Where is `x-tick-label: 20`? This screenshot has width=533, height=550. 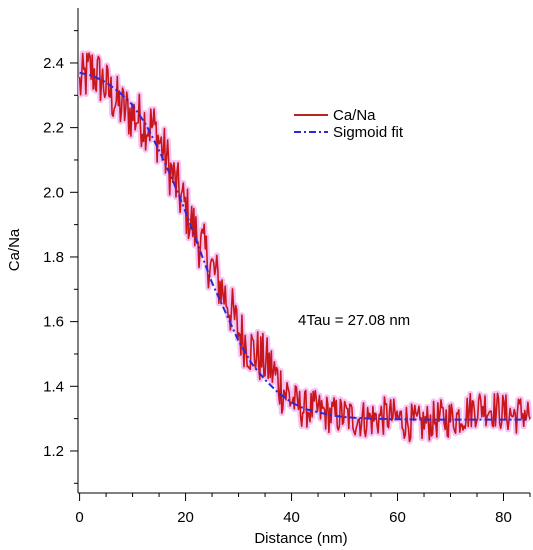 x-tick-label: 20 is located at coordinates (185, 517).